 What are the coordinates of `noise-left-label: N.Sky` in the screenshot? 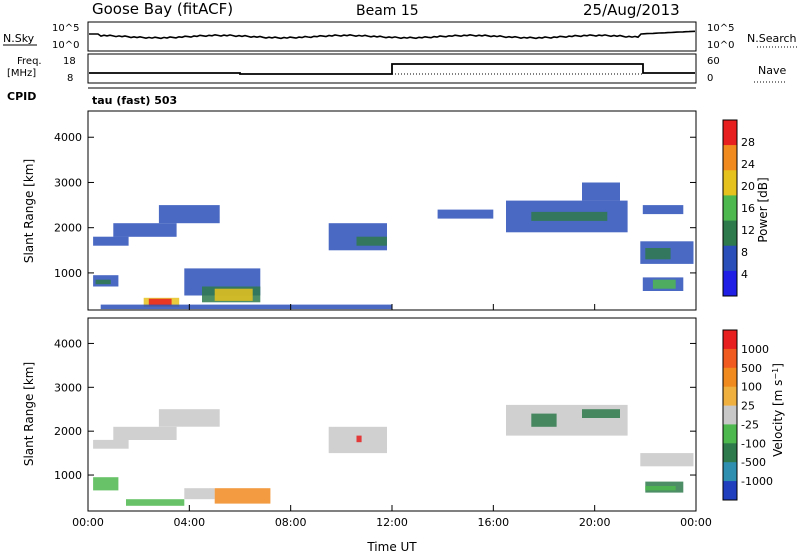 It's located at (19, 38).